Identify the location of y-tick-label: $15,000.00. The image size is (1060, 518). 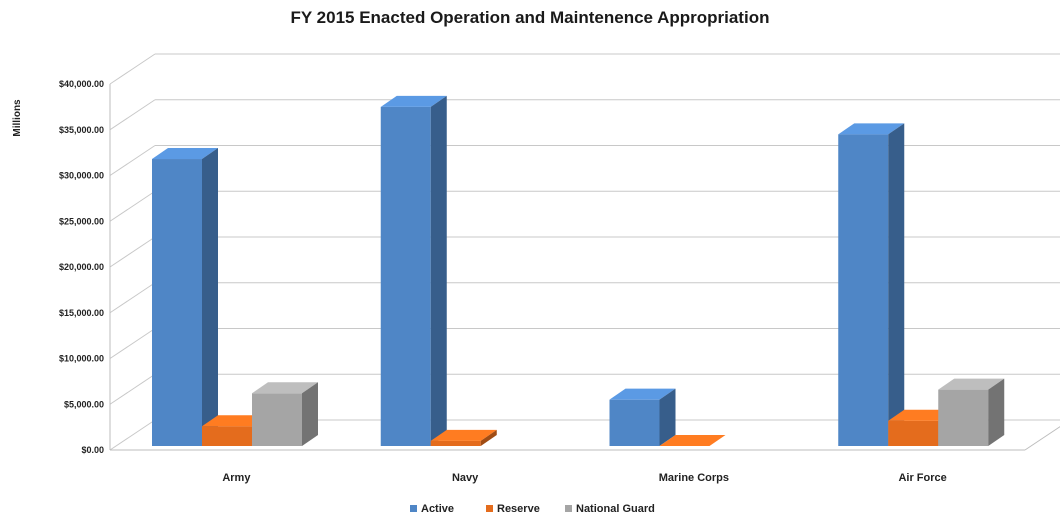
(81, 313).